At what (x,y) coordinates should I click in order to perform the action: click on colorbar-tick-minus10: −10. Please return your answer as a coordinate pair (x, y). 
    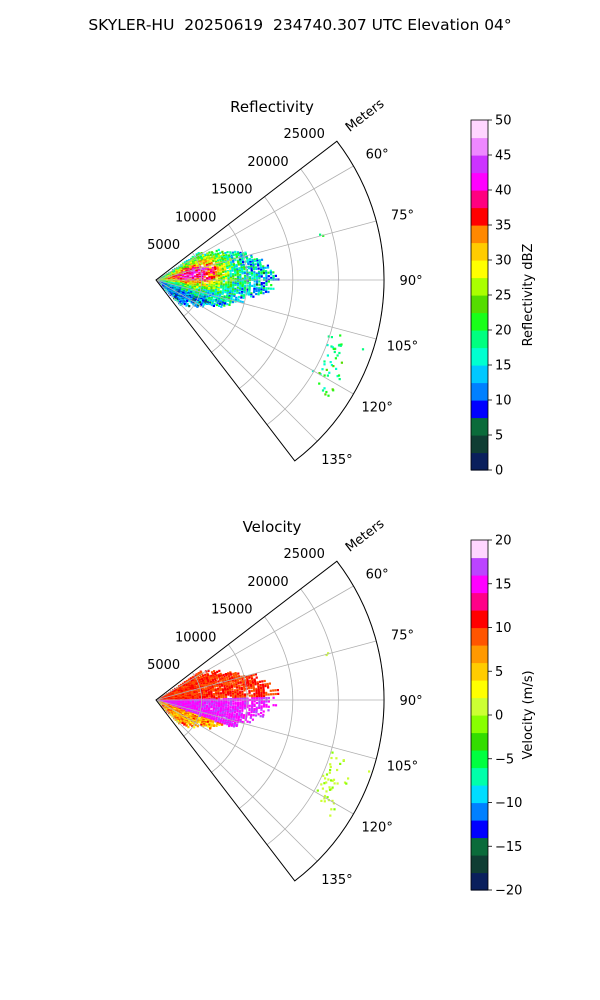
    Looking at the image, I should click on (508, 803).